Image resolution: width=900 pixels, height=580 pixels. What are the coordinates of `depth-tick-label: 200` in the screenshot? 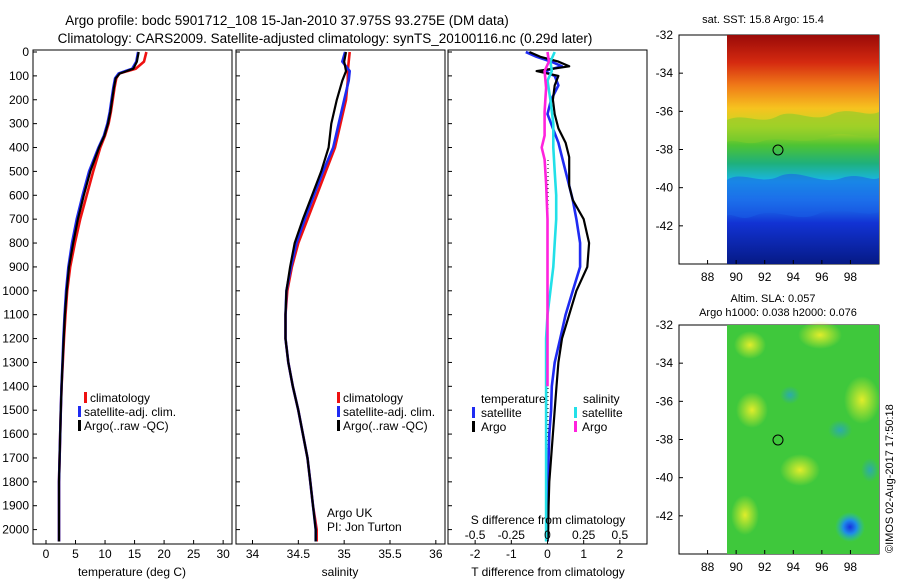 It's located at (19, 100).